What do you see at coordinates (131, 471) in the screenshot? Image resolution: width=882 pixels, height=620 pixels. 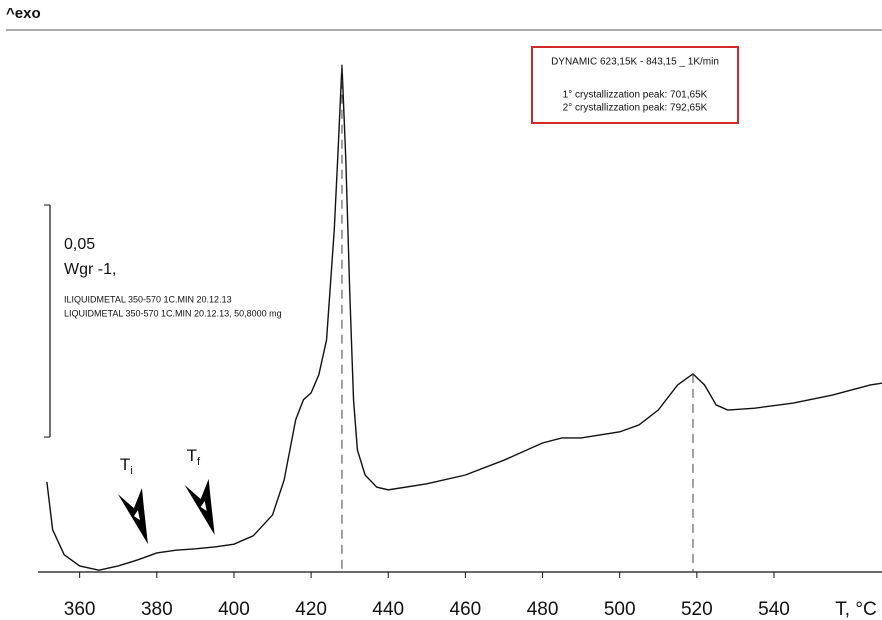 I see `marker-sub: i` at bounding box center [131, 471].